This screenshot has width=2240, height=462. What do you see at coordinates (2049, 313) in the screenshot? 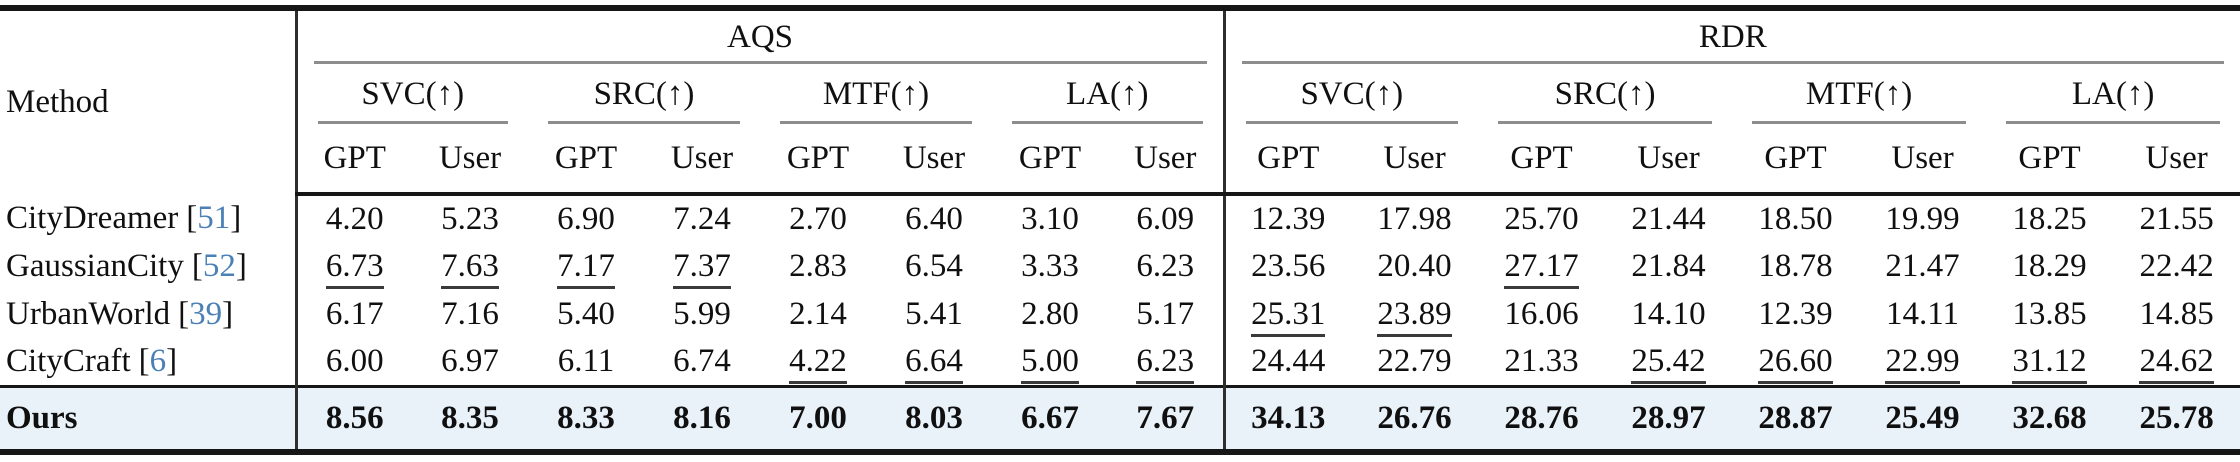
I see `value: 13.85` at bounding box center [2049, 313].